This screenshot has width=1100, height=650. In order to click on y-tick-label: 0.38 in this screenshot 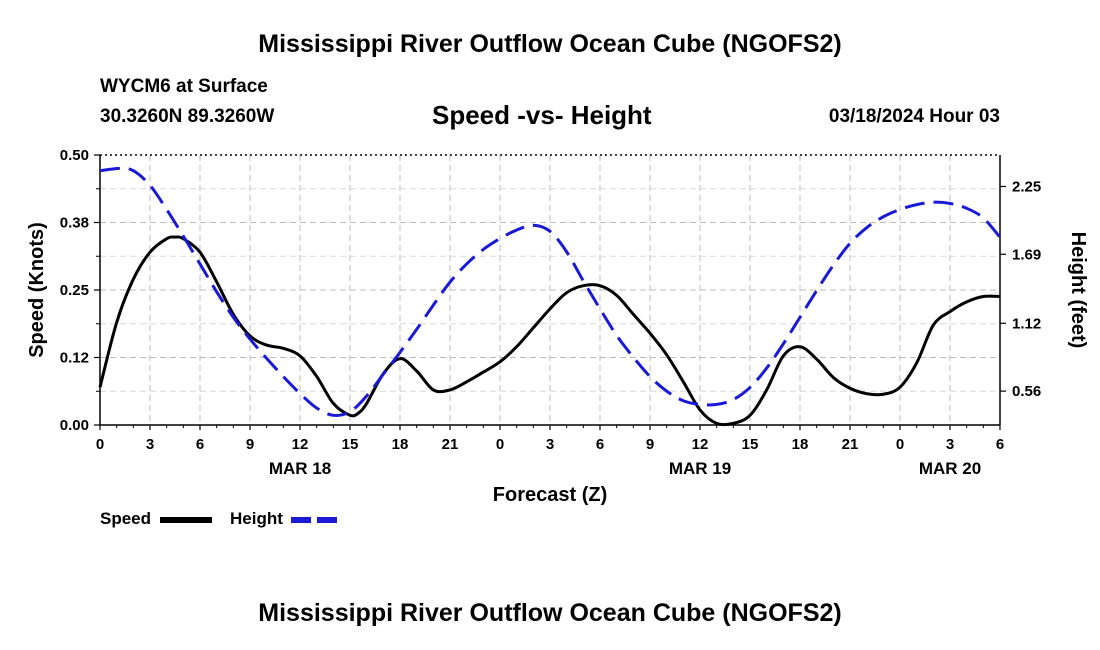, I will do `click(74, 223)`.